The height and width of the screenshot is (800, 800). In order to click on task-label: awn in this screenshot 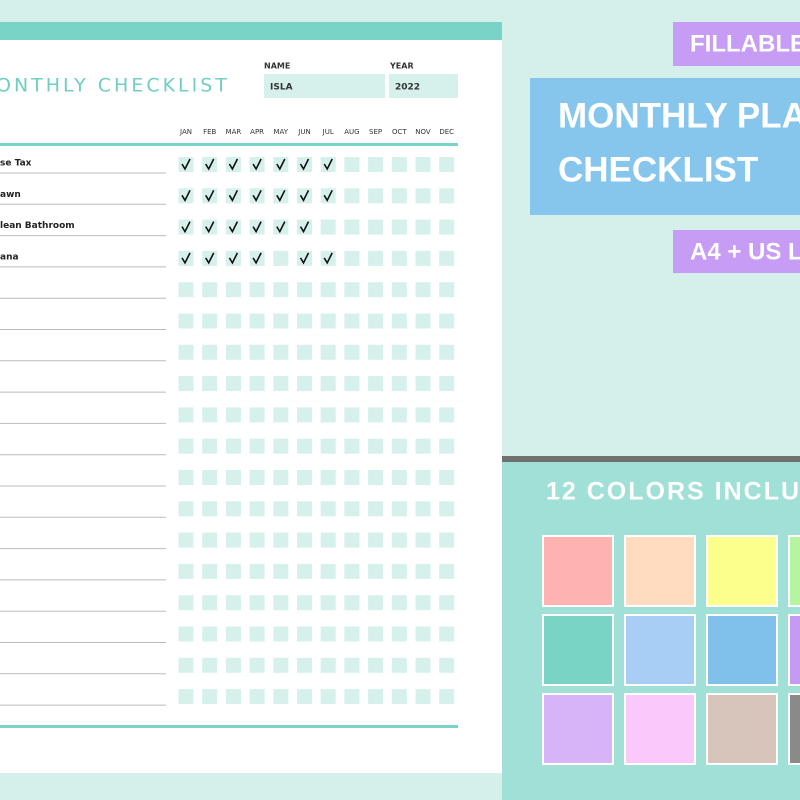, I will do `click(10, 195)`.